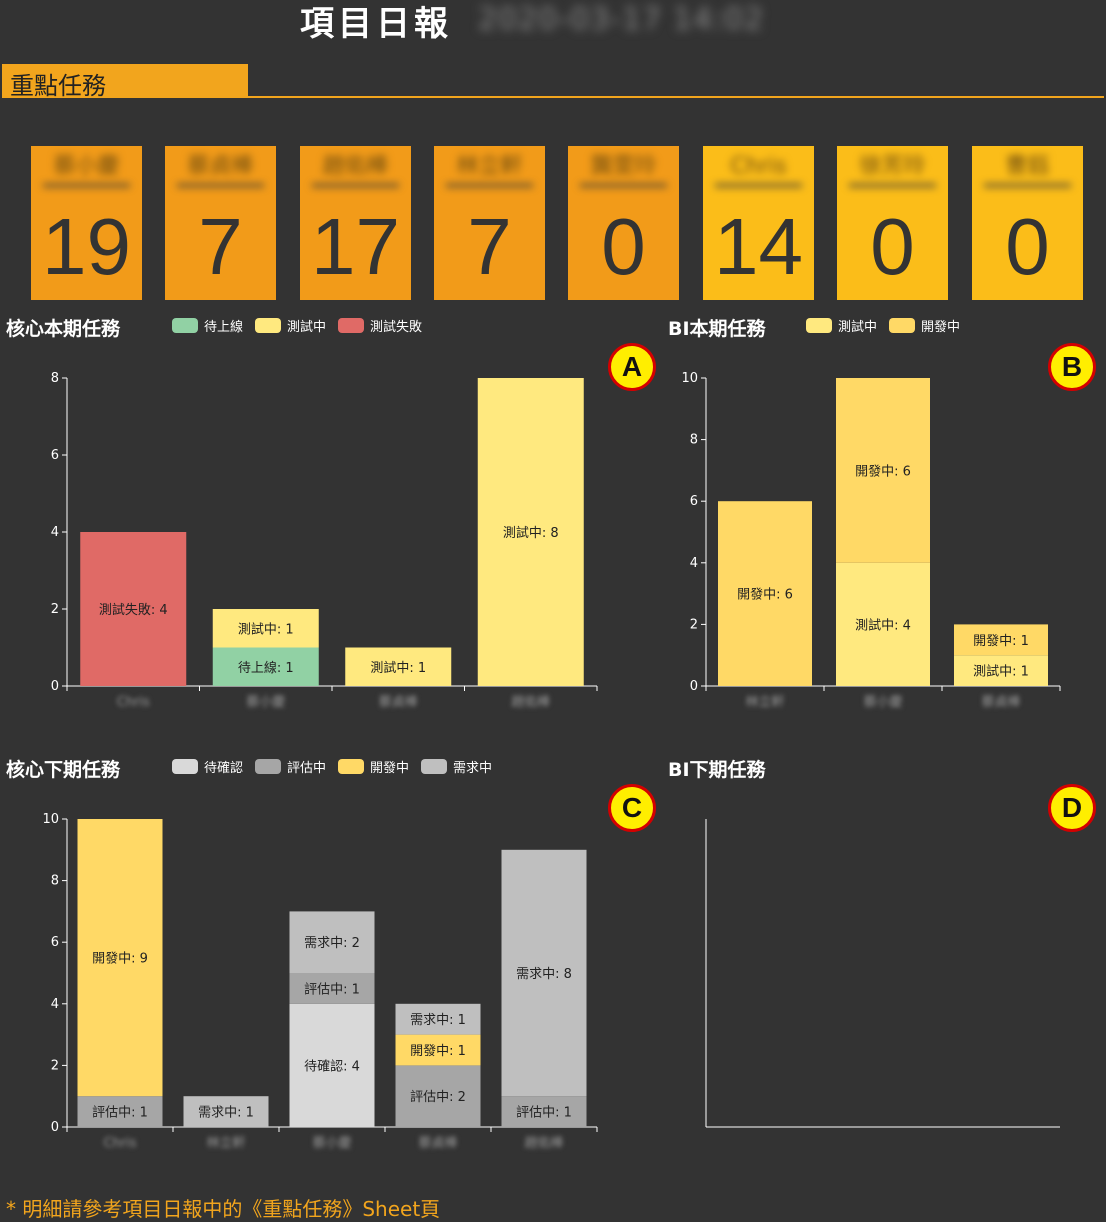  Describe the element at coordinates (55, 532) in the screenshot. I see `y-tick-label: 4` at that location.